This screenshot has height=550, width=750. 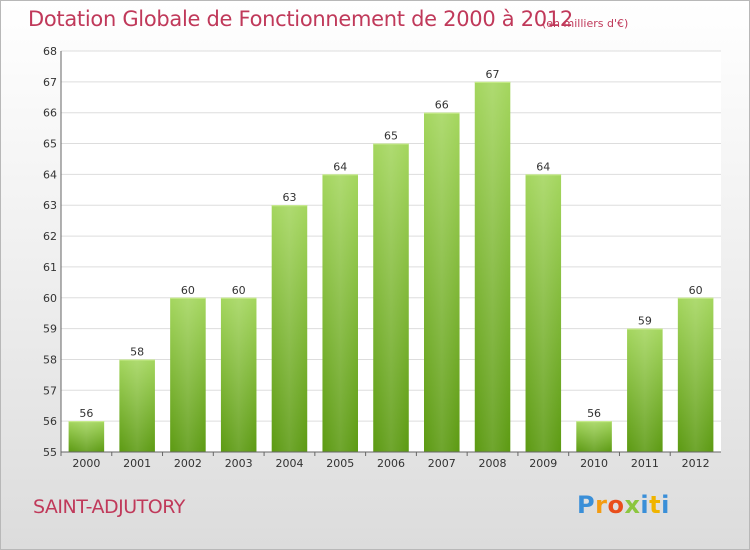 What do you see at coordinates (50, 421) in the screenshot?
I see `y-tick-label: 56` at bounding box center [50, 421].